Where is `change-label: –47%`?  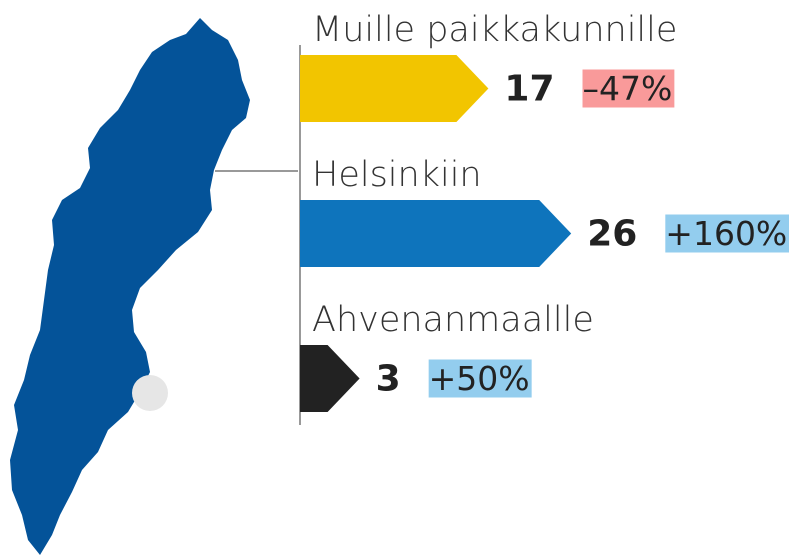
change-label: –47% is located at coordinates (628, 88).